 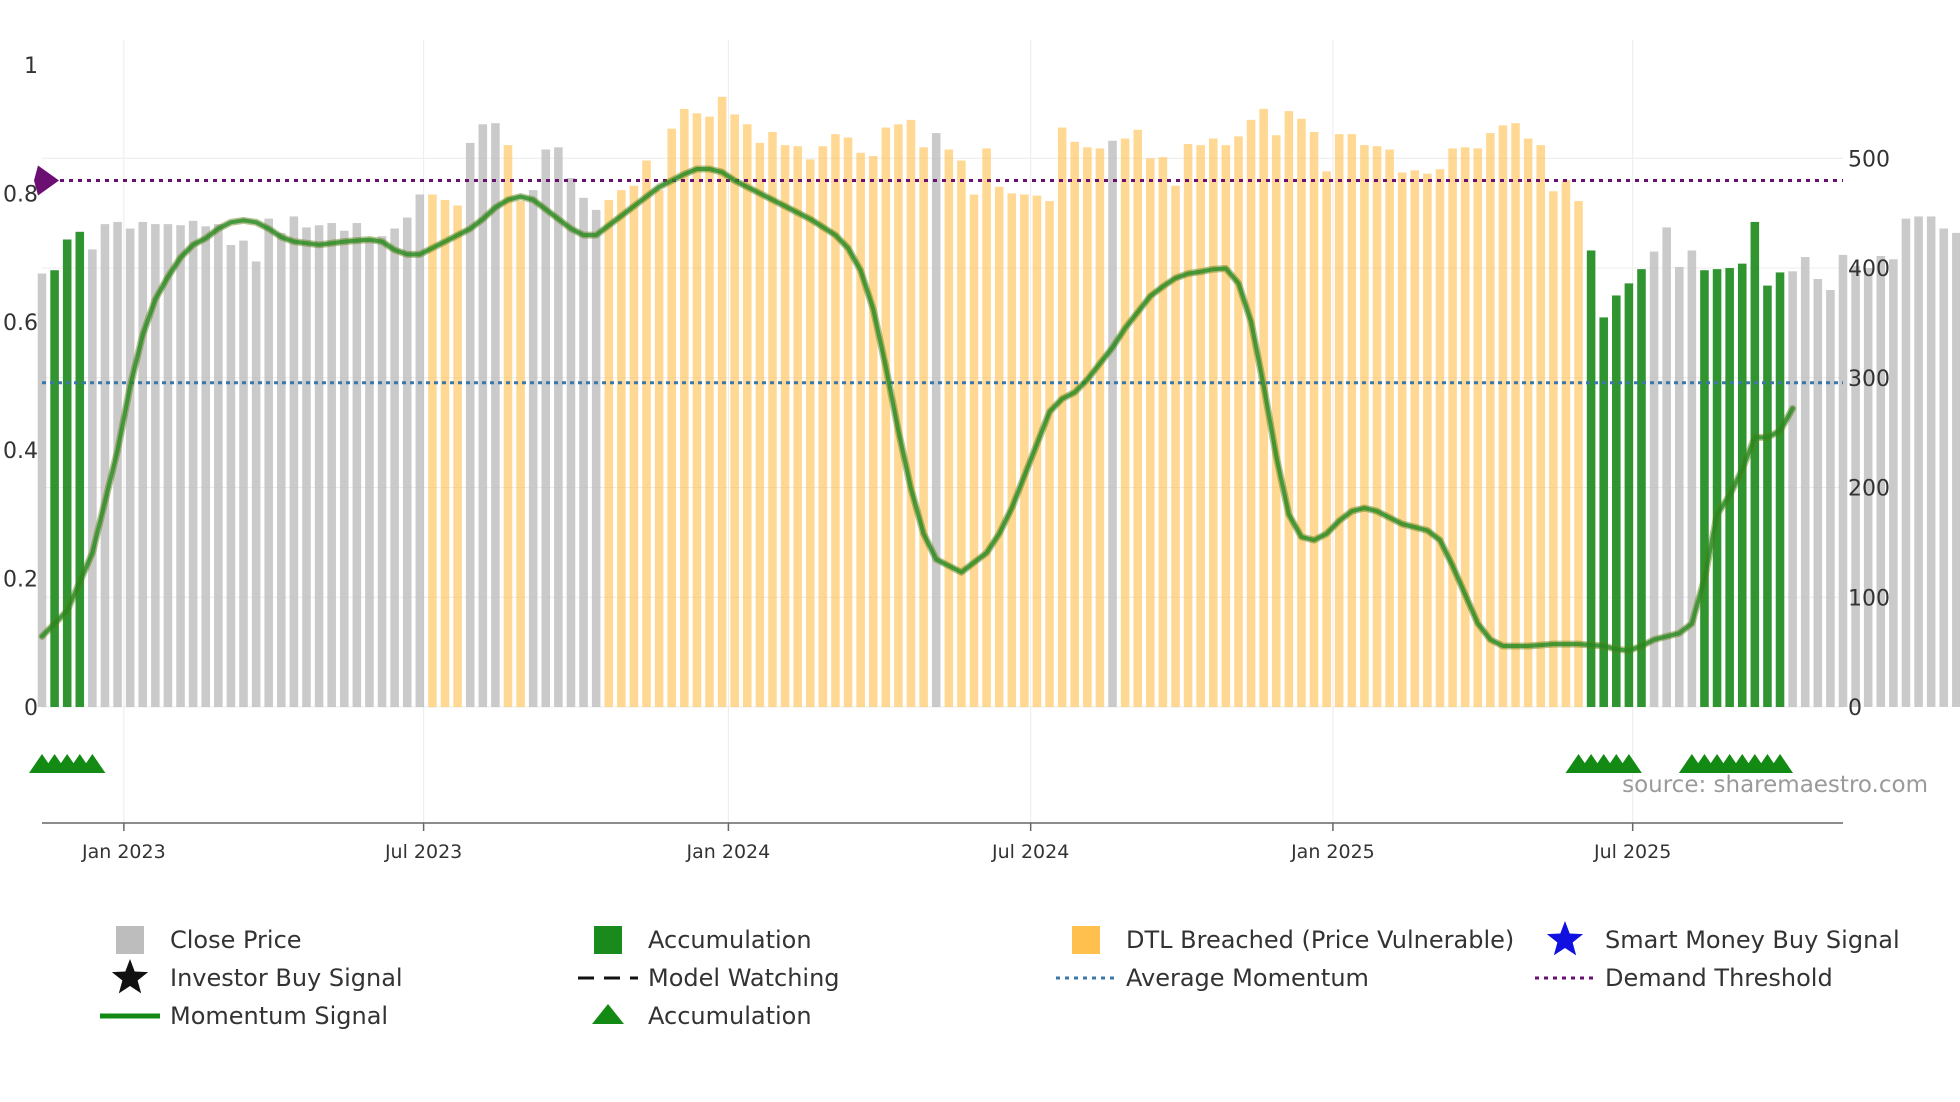 What do you see at coordinates (123, 852) in the screenshot?
I see `x-tick-label: Jan 2023` at bounding box center [123, 852].